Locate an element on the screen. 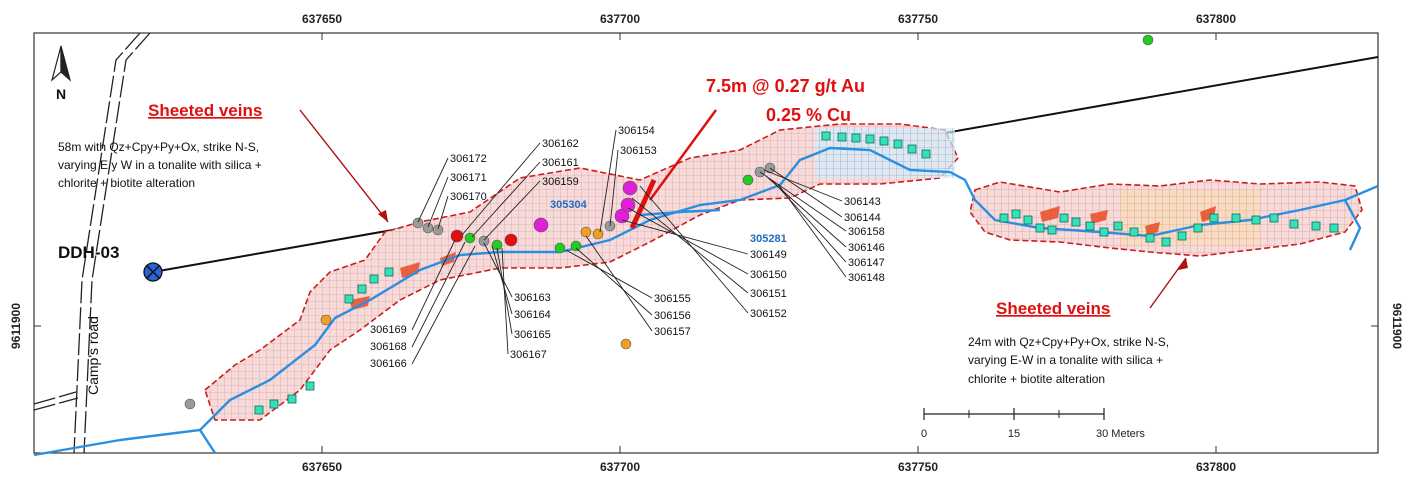  bottom-coord: 637800 is located at coordinates (1216, 467).